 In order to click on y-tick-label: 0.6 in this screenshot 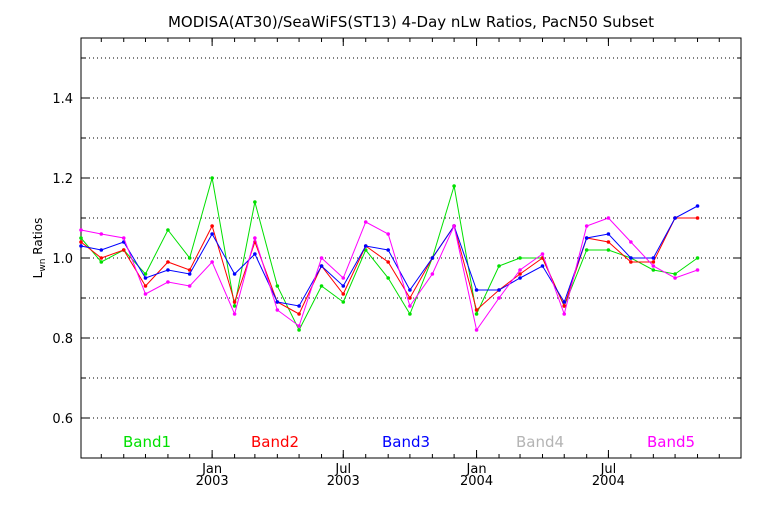, I will do `click(62, 419)`.